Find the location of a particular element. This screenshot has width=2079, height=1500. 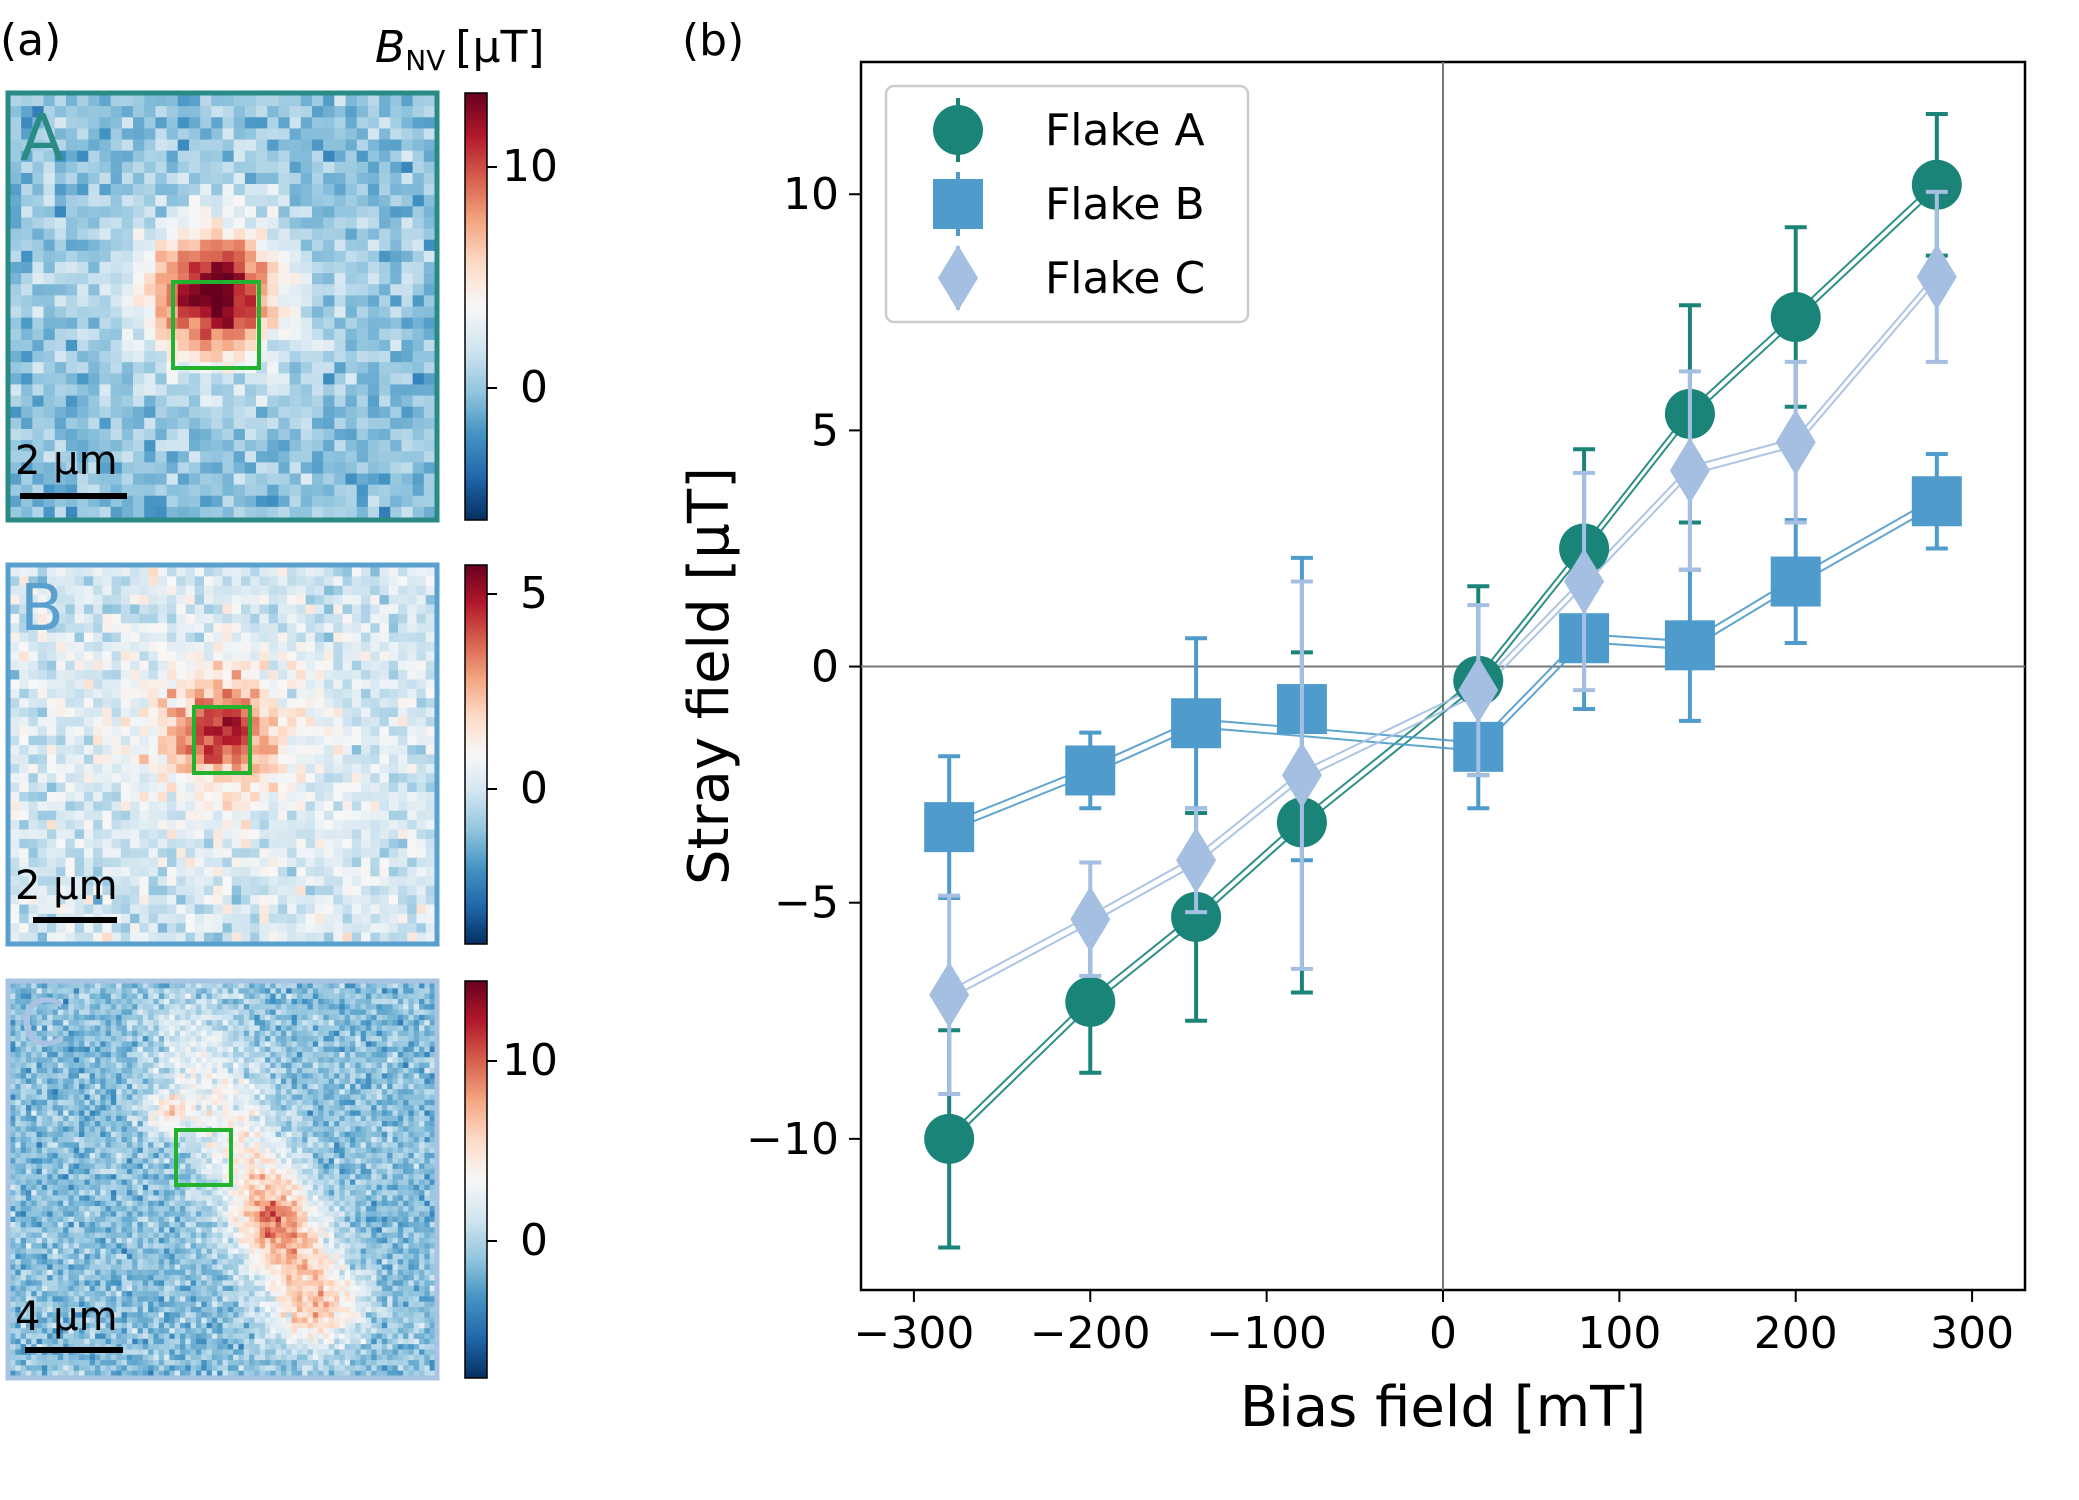

y-tick-label: −10 is located at coordinates (792, 1139).